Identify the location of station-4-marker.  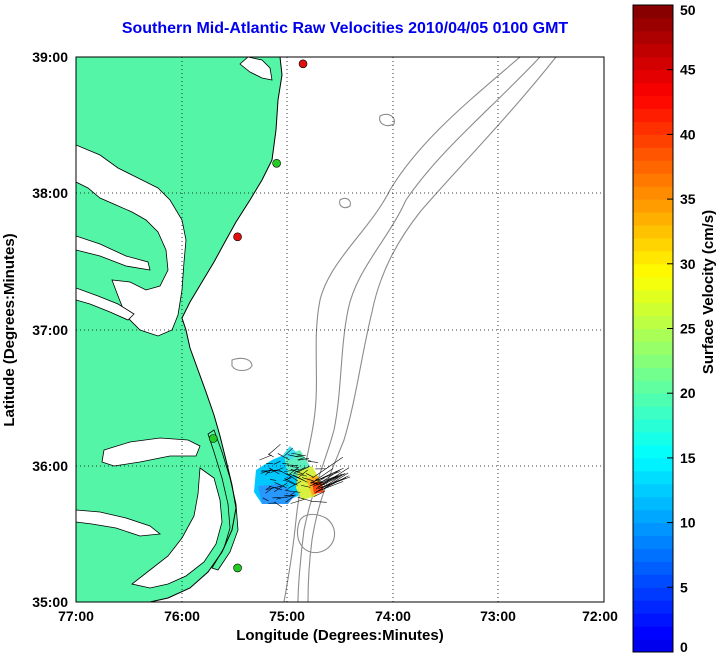
(213, 438).